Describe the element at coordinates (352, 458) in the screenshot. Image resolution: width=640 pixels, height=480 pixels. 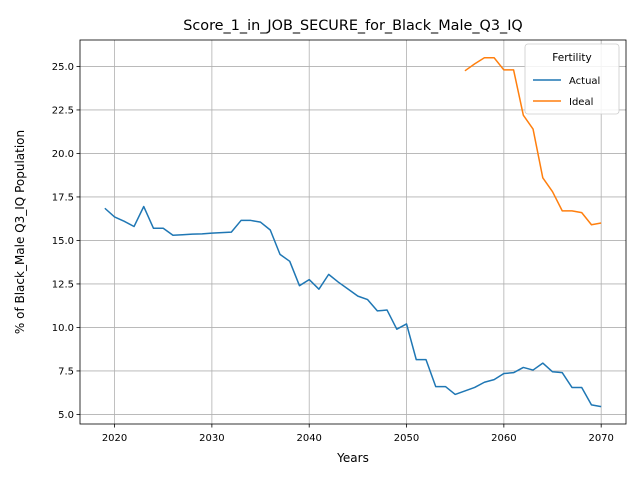
I see `x-axis-label: Years` at that location.